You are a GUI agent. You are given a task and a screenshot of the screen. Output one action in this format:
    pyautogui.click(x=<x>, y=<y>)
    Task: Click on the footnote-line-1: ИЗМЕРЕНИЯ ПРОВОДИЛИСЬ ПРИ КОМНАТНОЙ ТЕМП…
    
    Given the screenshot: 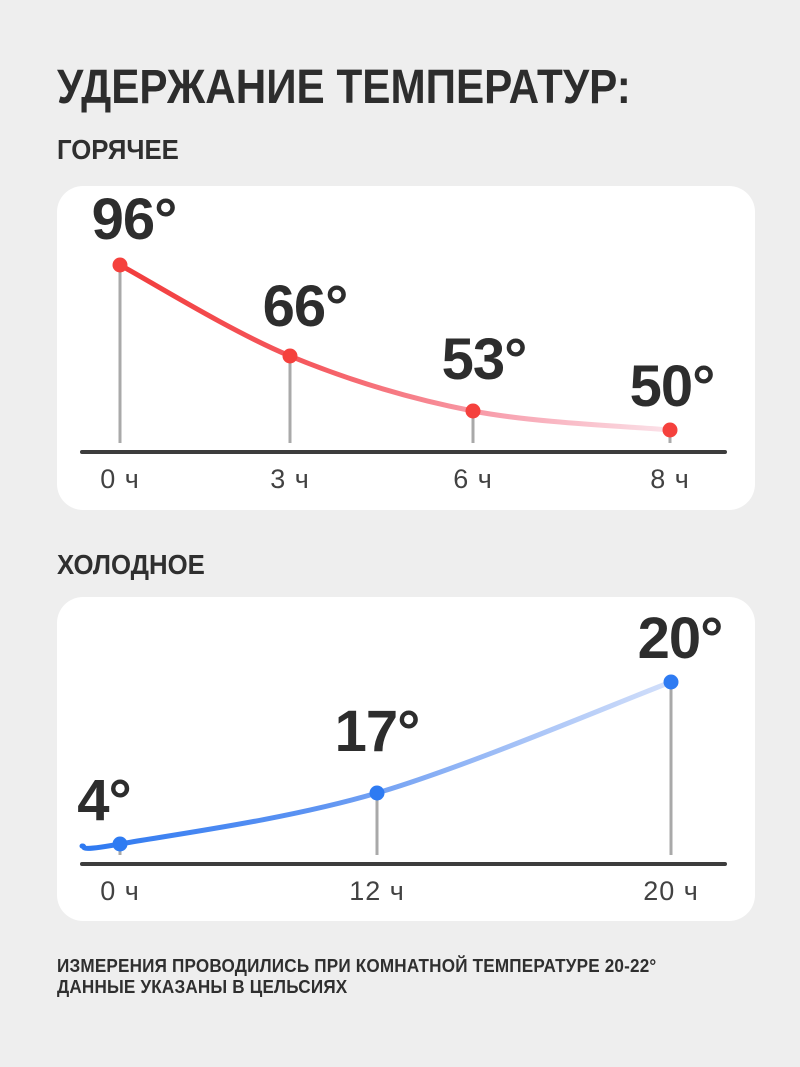 What is the action you would take?
    pyautogui.click(x=357, y=966)
    